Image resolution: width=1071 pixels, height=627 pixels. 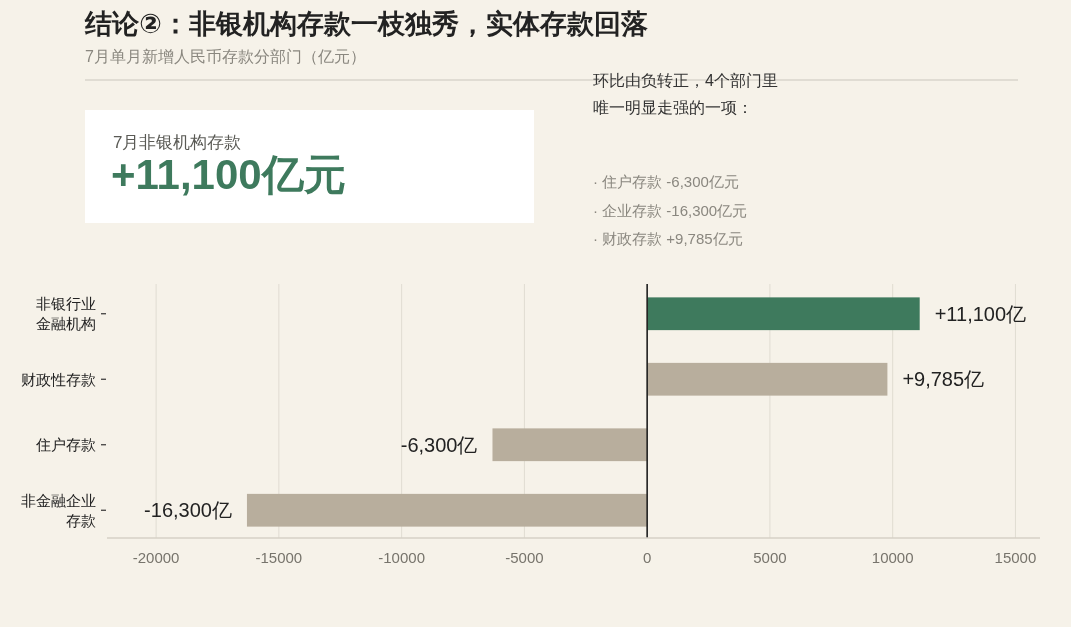 I want to click on note-item: · 财政存款 +9,785亿元, so click(x=668, y=238).